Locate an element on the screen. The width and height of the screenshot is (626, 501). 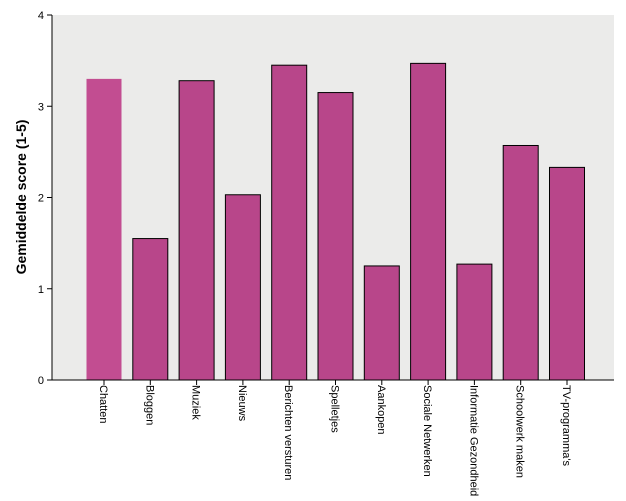
x-category-label: Berichten versturen is located at coordinates (288, 432).